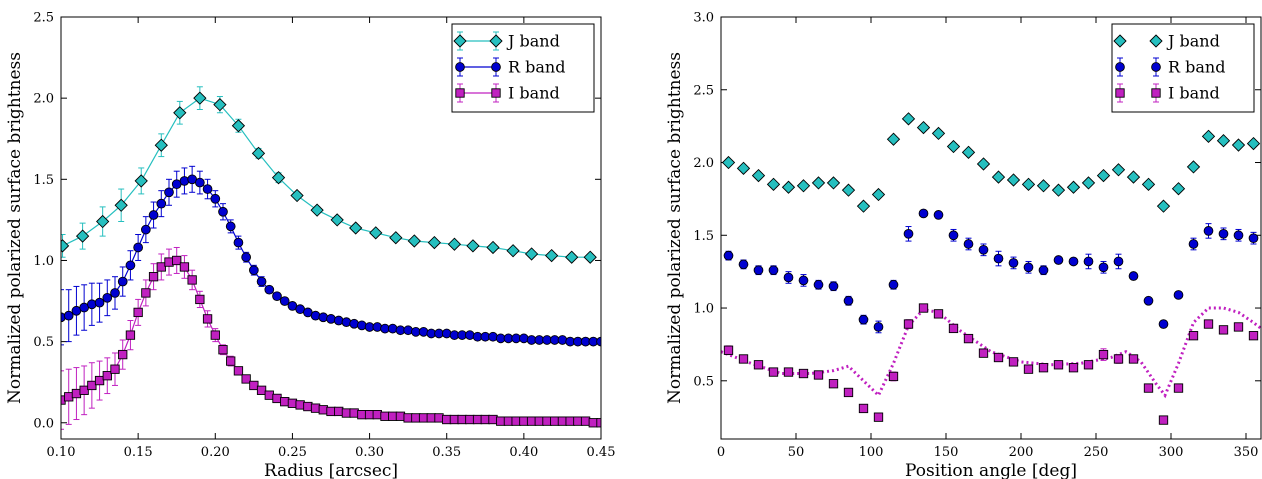  I want to click on x-tick-label: 0.10, so click(61, 452).